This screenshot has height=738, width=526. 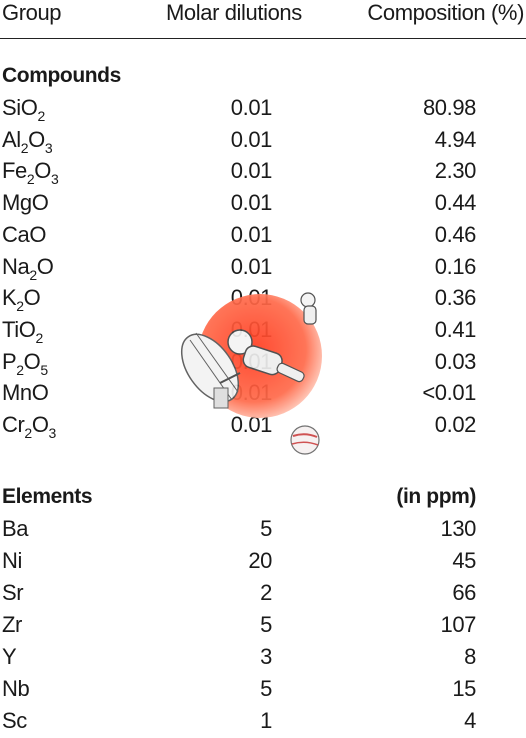 I want to click on composition-value: 2.30, so click(x=455, y=171).